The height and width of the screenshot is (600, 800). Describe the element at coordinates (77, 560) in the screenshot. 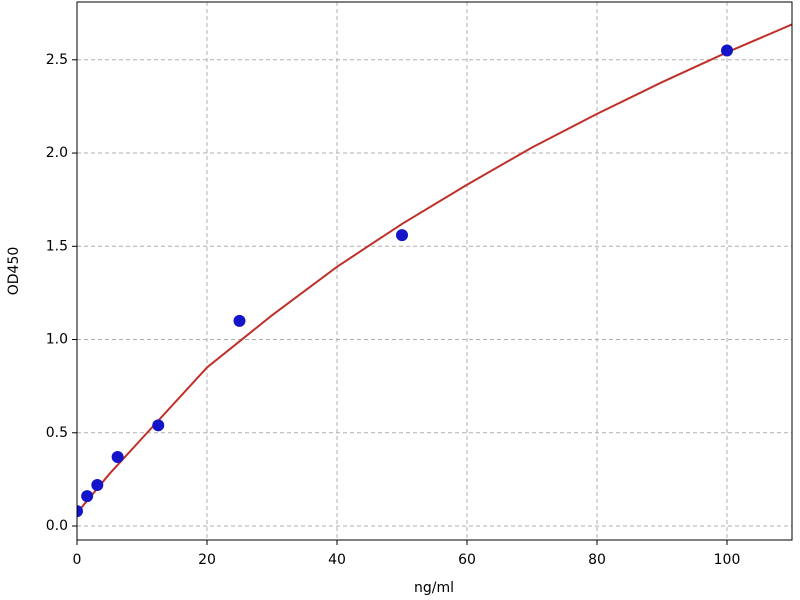

I see `x-tick-label: 0` at that location.